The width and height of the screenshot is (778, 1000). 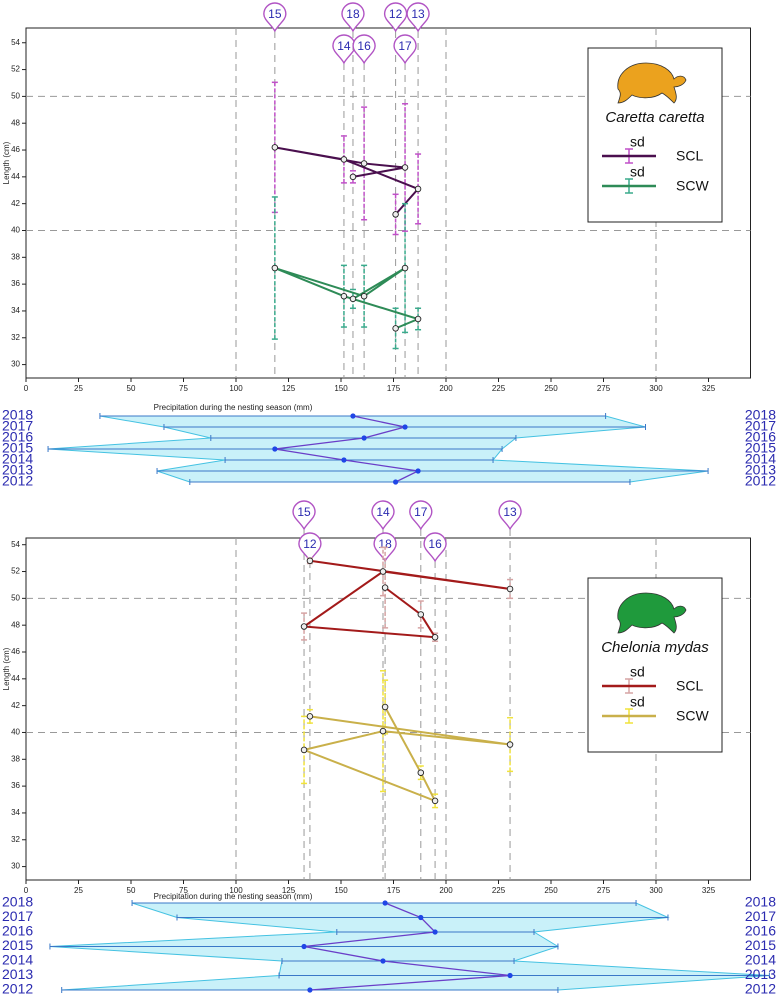 I want to click on pin-label: 16, so click(x=435, y=544).